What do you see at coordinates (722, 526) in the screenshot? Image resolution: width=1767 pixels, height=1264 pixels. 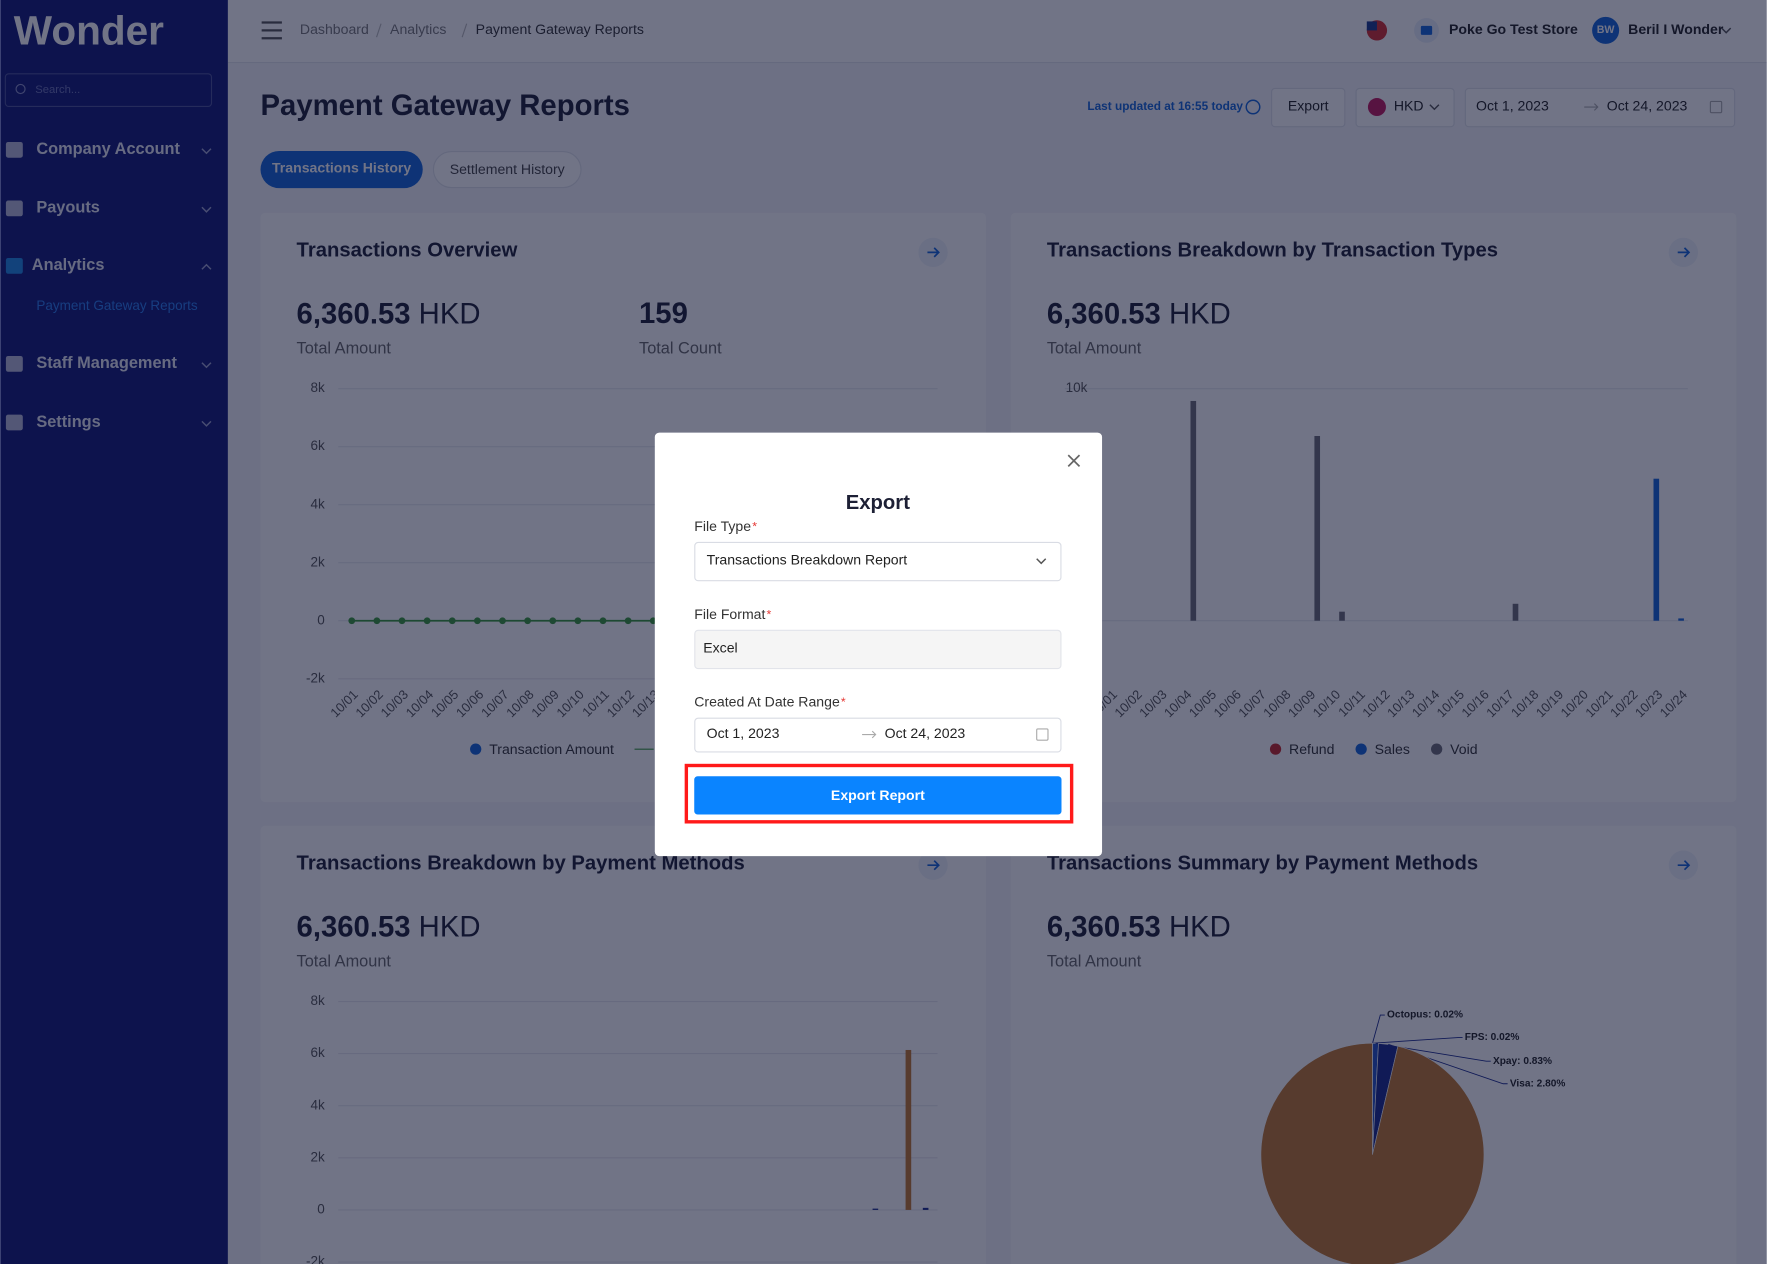 I see `field-label: File Type` at bounding box center [722, 526].